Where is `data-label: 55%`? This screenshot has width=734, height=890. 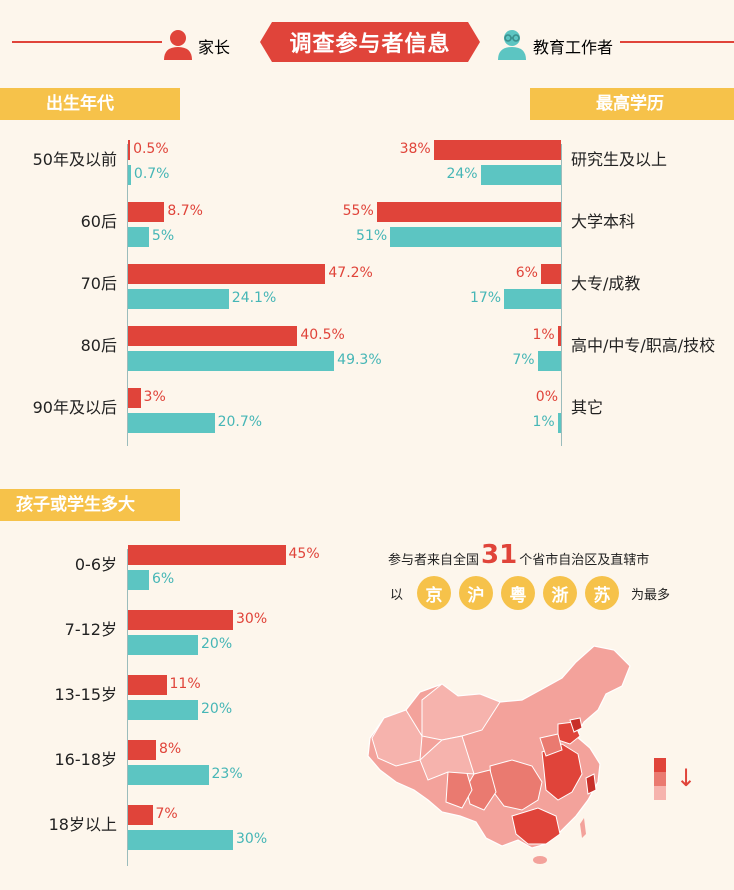 data-label: 55% is located at coordinates (358, 211).